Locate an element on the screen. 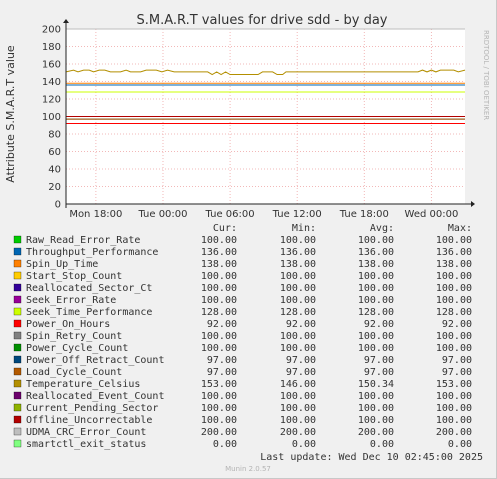 The height and width of the screenshot is (479, 497). legend-value-max: 0.00 is located at coordinates (460, 444).